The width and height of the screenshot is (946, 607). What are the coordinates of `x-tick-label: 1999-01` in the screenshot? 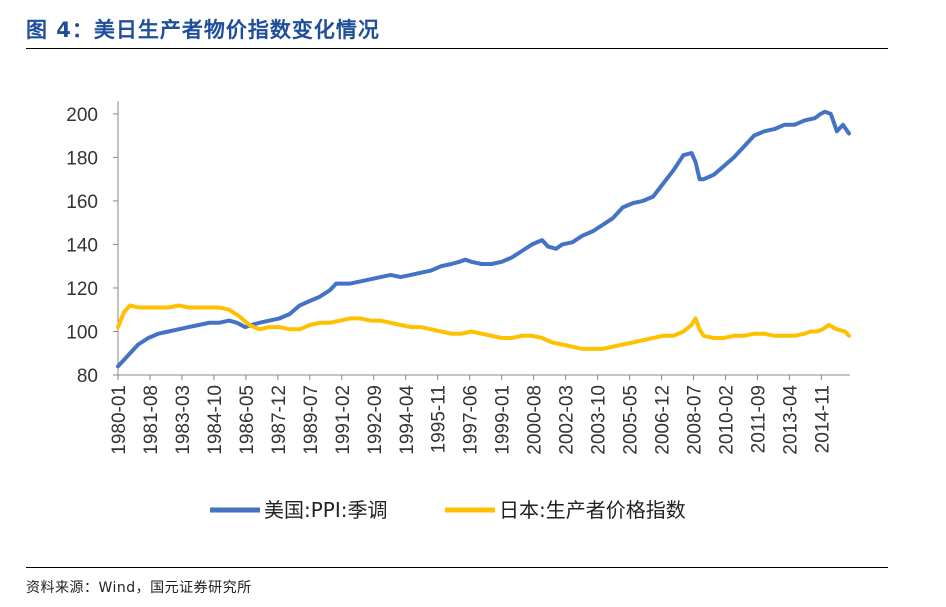 It's located at (503, 420).